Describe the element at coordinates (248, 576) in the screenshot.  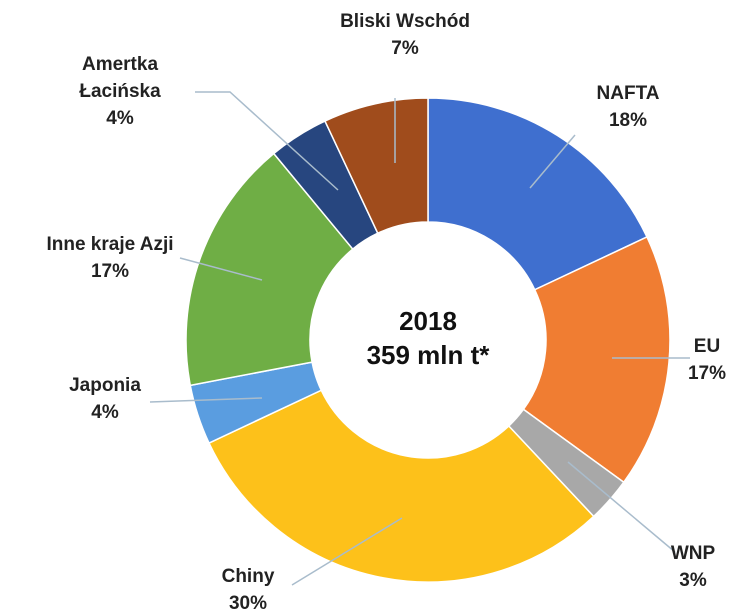
I see `category-label: Chiny` at that location.